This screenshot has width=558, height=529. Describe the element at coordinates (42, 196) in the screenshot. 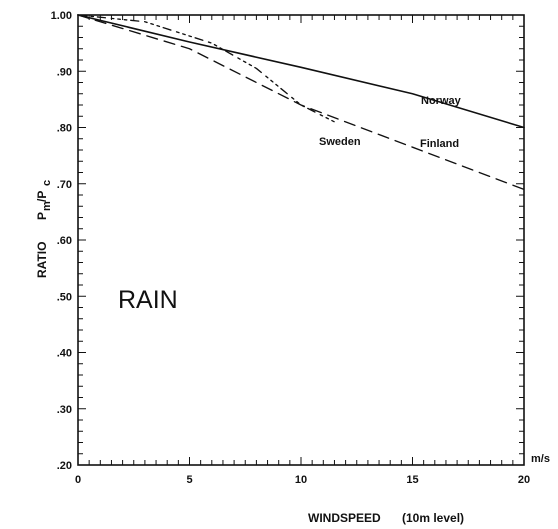

I see `y-axis-mid: /P` at that location.